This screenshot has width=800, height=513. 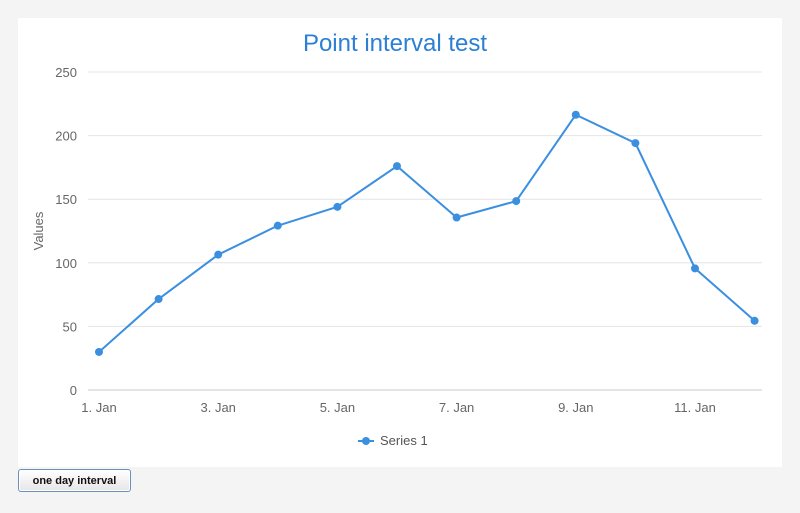 I want to click on x-tick-label: 11. Jan, so click(x=695, y=407).